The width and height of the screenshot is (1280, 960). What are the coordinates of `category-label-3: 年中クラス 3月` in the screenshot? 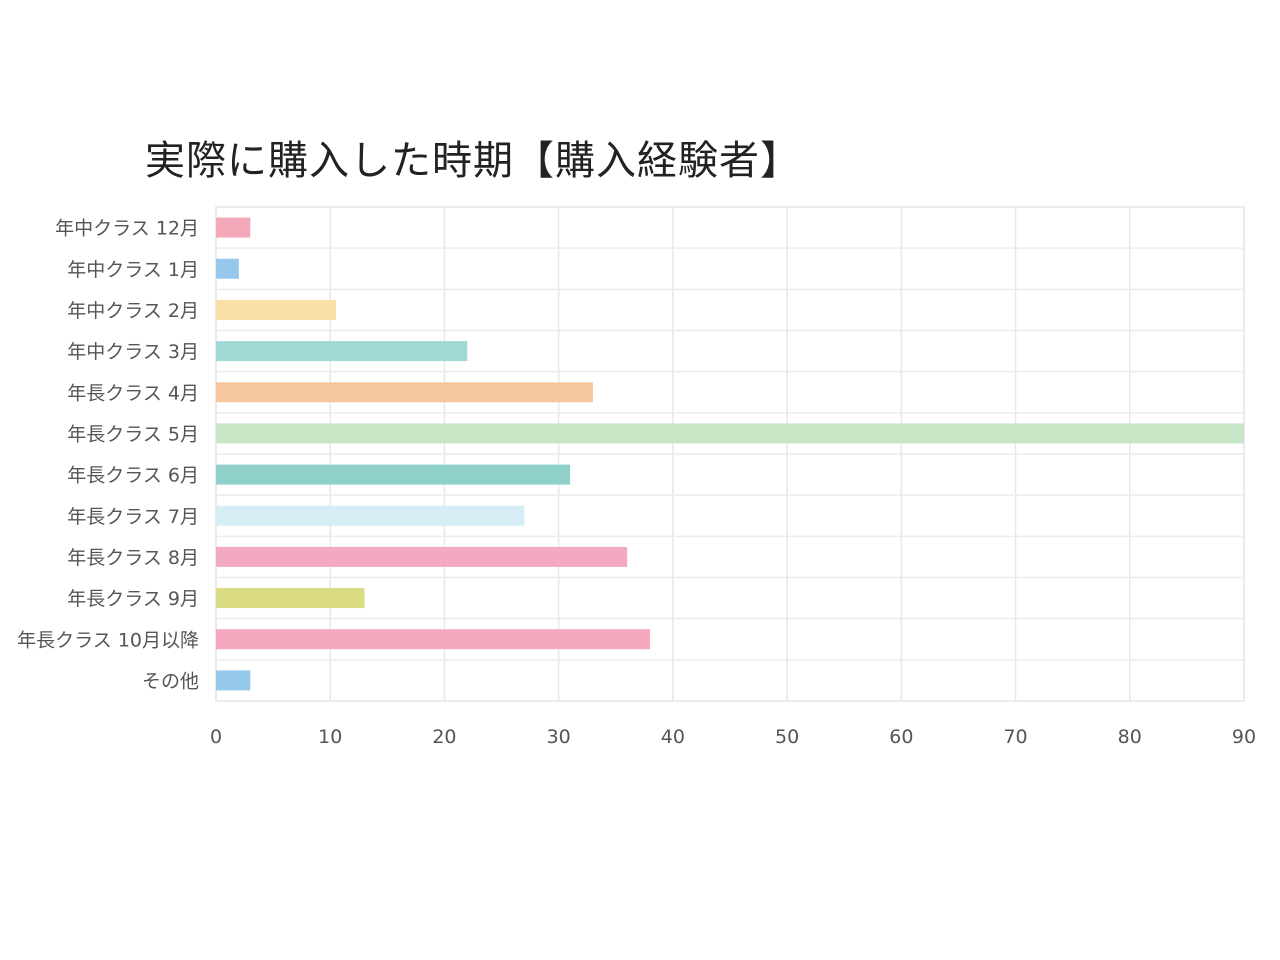 It's located at (133, 352).